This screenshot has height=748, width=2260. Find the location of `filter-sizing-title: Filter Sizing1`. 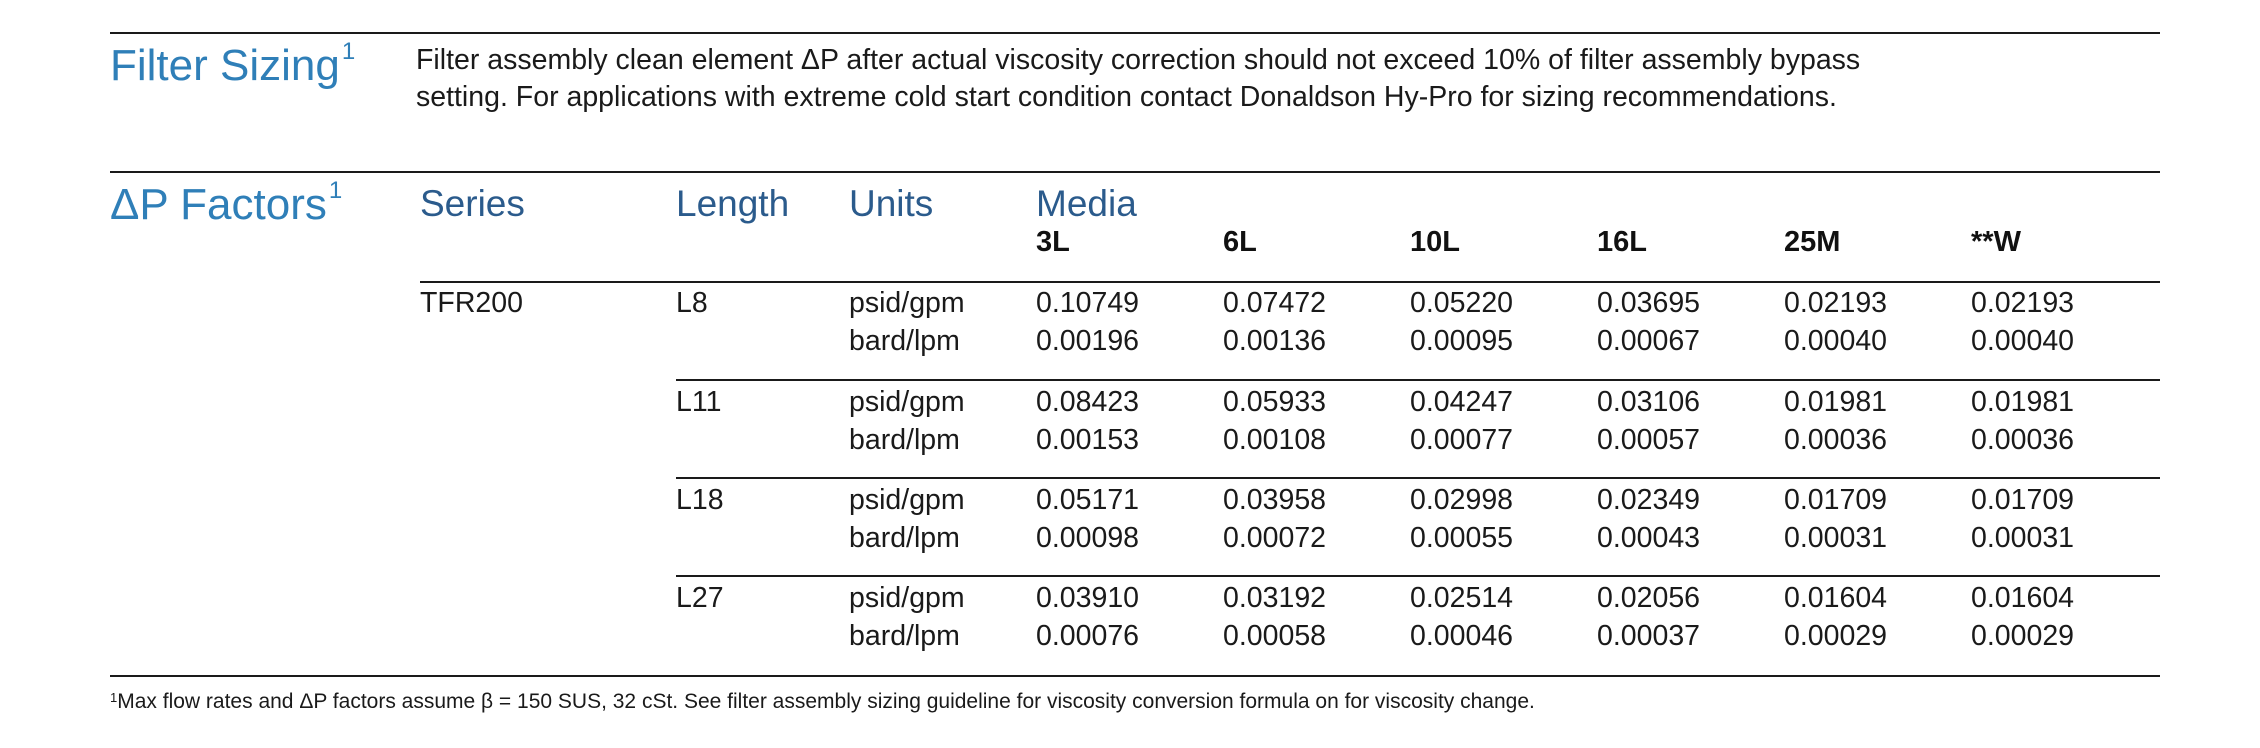

filter-sizing-title: Filter Sizing1 is located at coordinates (232, 65).